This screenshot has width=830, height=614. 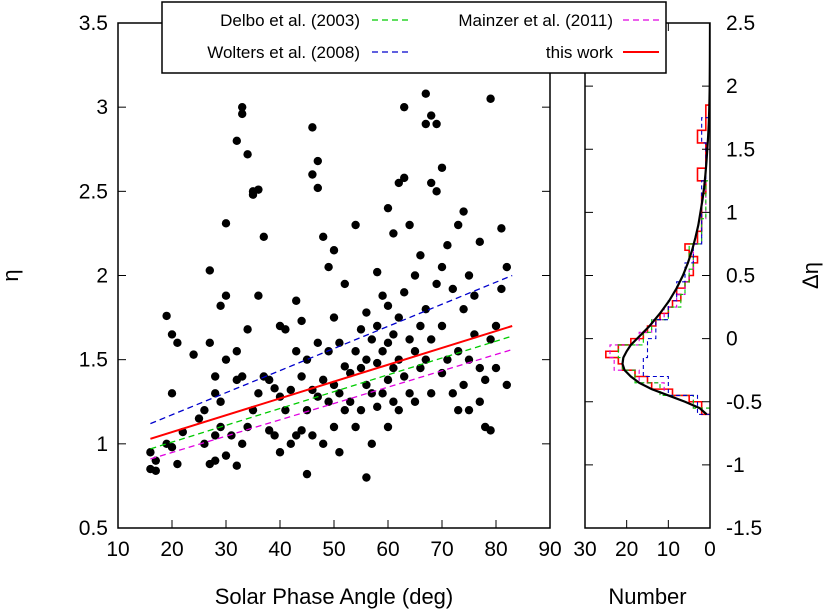 I want to click on histogram-y-tick-label: 1.5, so click(x=740, y=149).